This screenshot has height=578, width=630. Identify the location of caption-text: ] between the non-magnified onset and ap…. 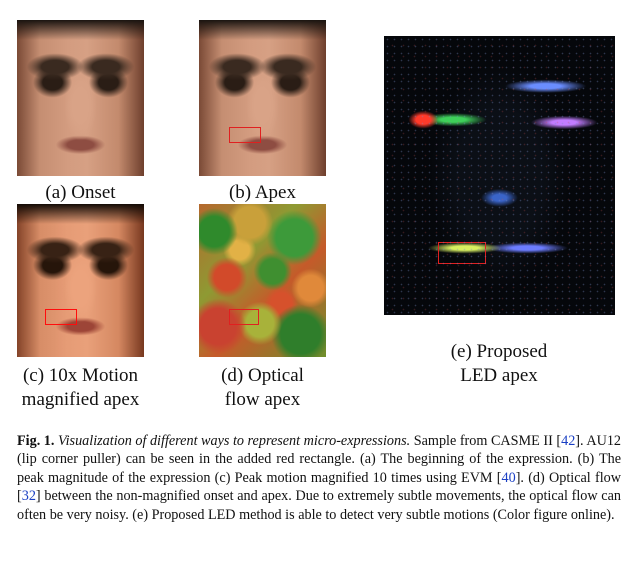
(319, 505).